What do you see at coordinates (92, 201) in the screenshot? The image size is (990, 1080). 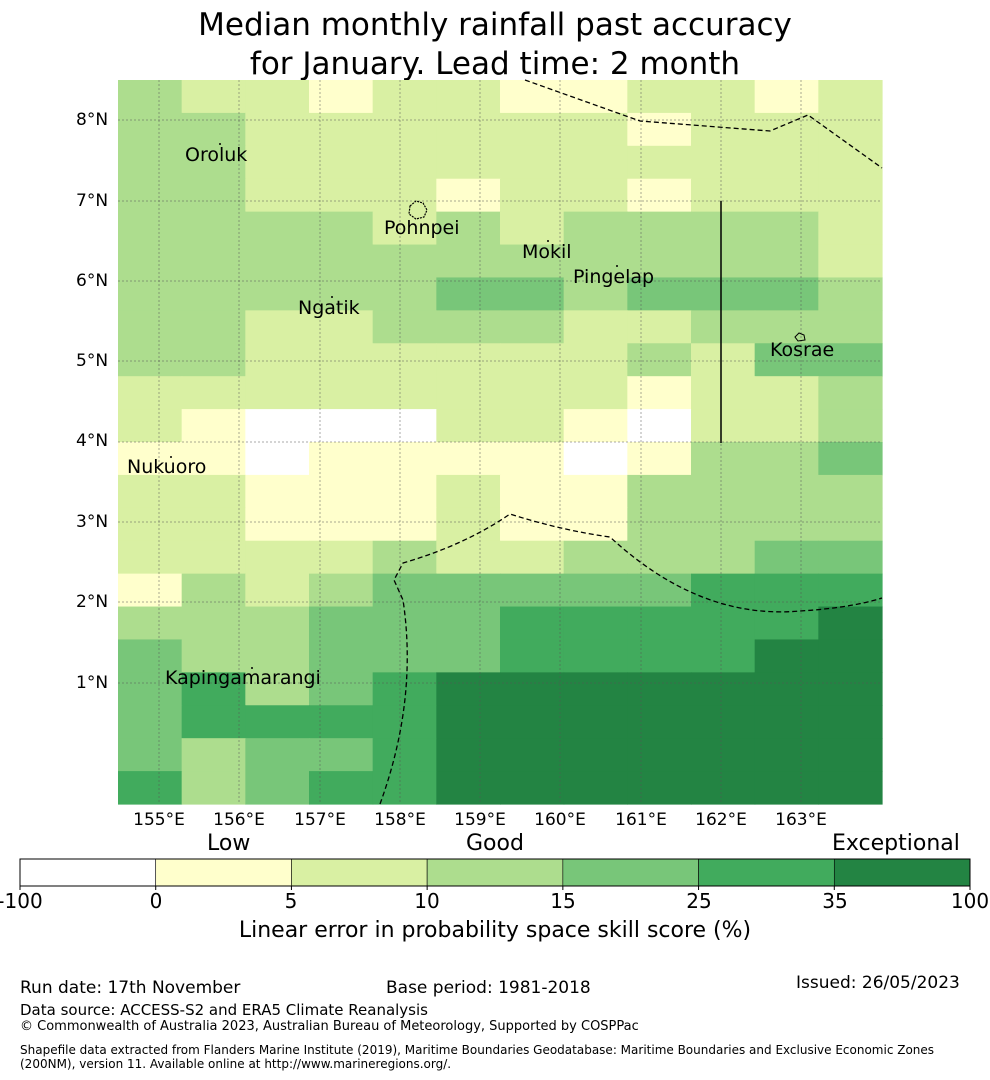 I see `lat-label-7n: 7°N` at bounding box center [92, 201].